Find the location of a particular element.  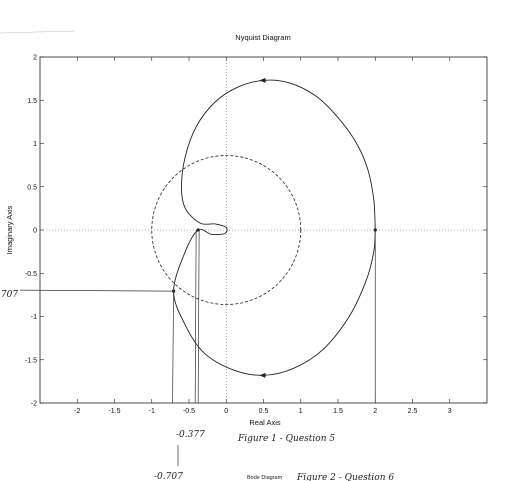

drop-line-minus-0377-b is located at coordinates (198, 316).